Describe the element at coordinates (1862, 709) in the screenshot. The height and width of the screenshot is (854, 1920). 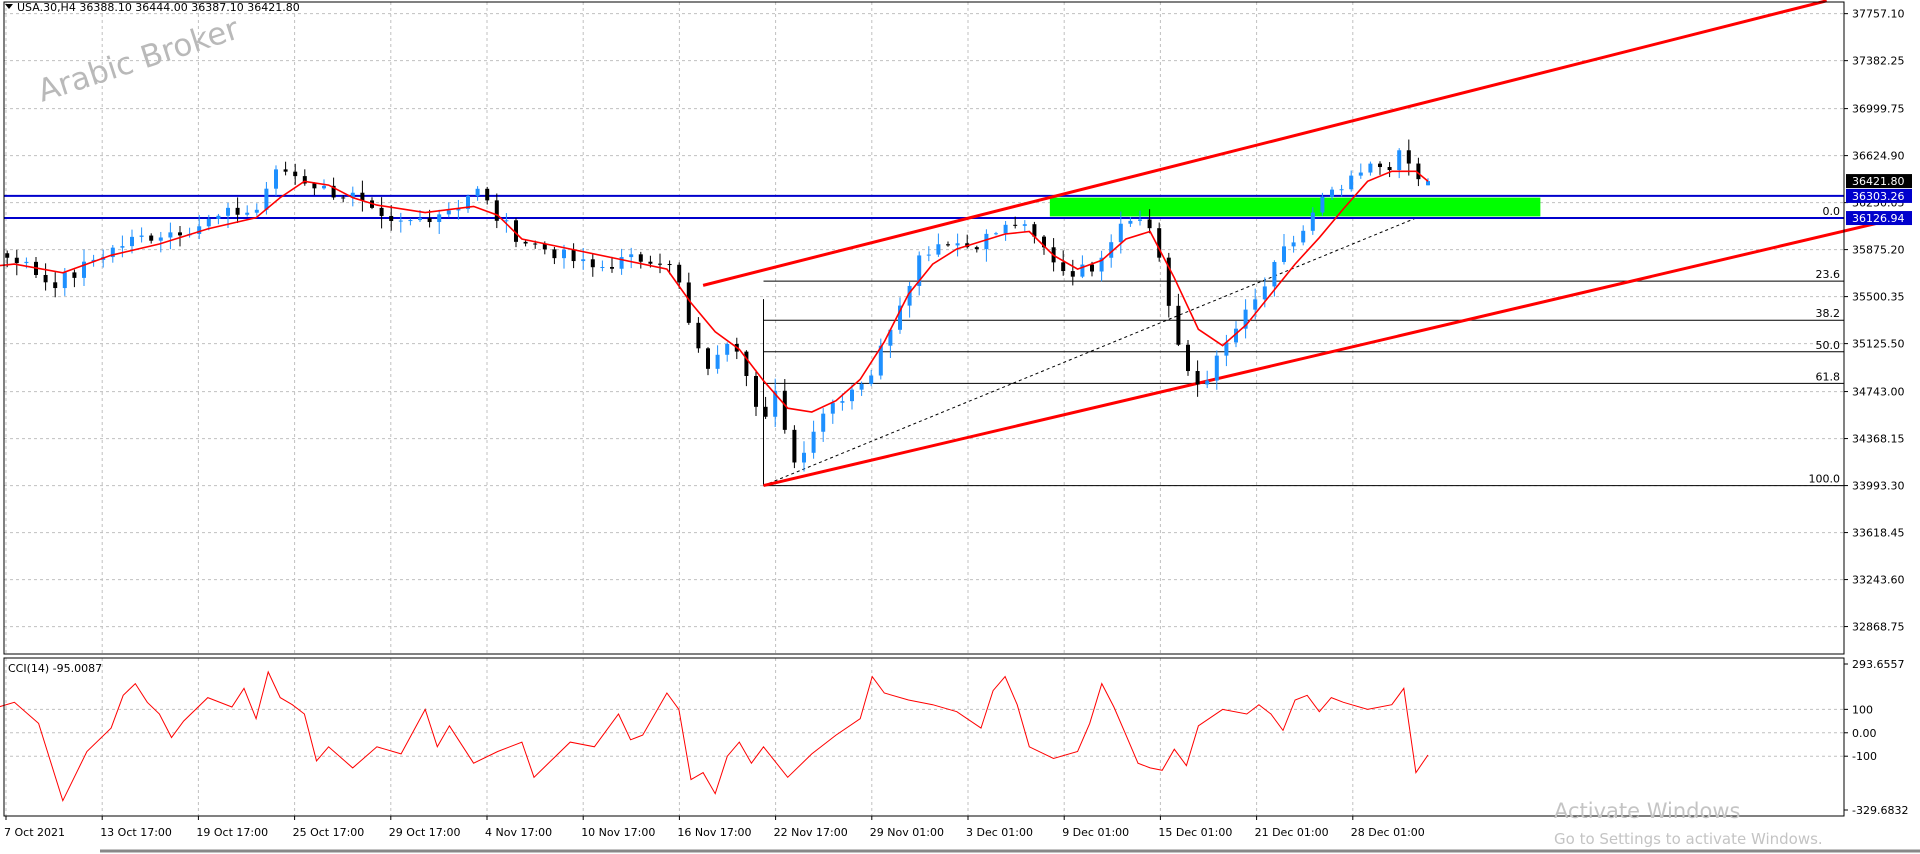
I see `cci-tick-label: 100` at that location.